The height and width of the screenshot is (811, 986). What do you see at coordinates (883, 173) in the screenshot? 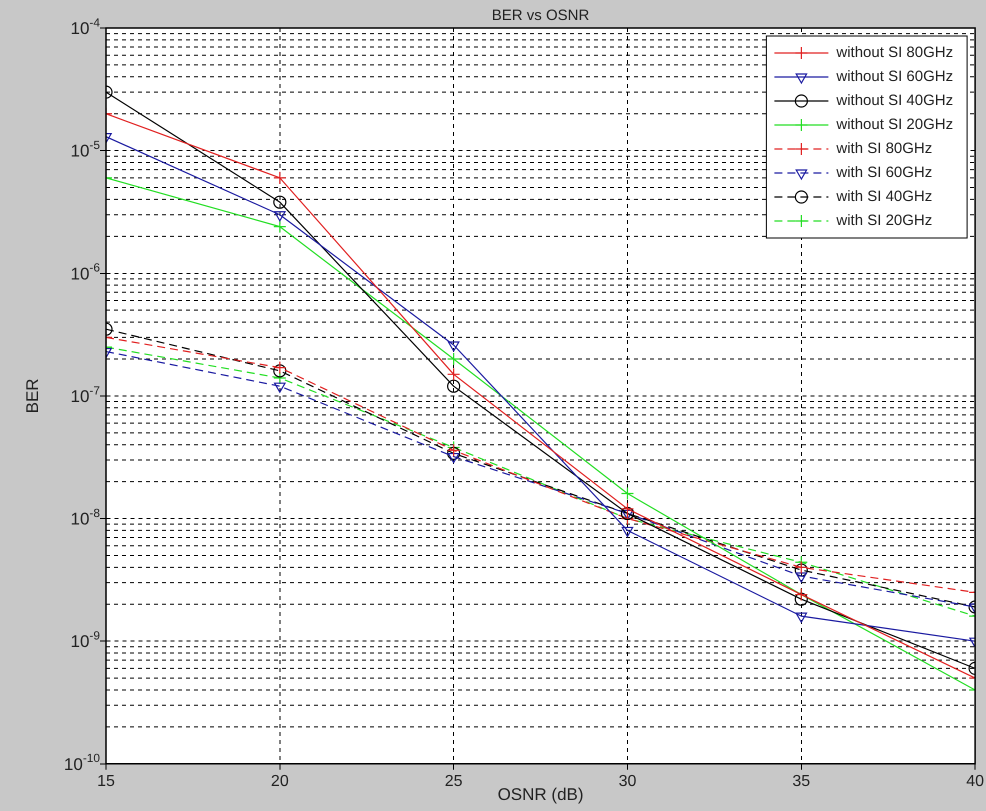
I see `legend-label: with SI 60GHz` at bounding box center [883, 173].